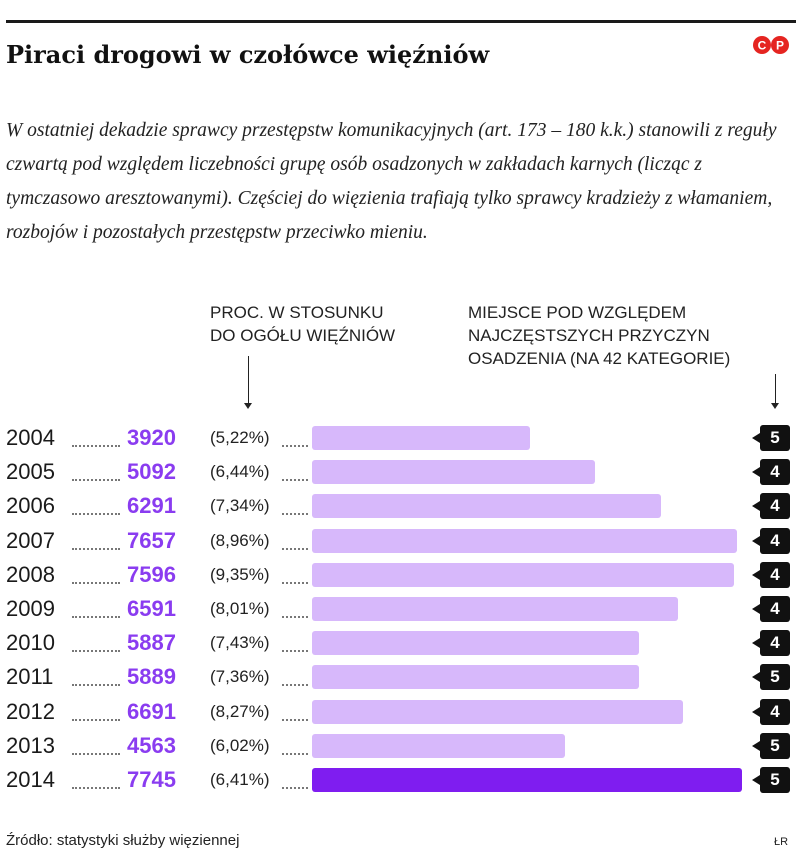  Describe the element at coordinates (240, 540) in the screenshot. I see `percent-label: (8,96%)` at that location.